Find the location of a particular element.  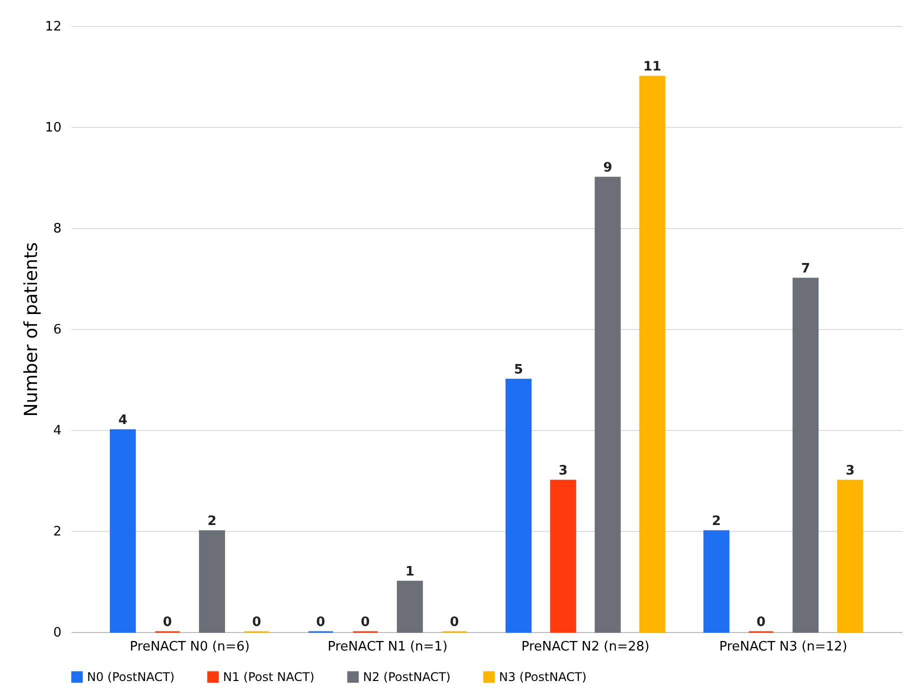

legend-label: N2 (PostNACT) is located at coordinates (407, 677).